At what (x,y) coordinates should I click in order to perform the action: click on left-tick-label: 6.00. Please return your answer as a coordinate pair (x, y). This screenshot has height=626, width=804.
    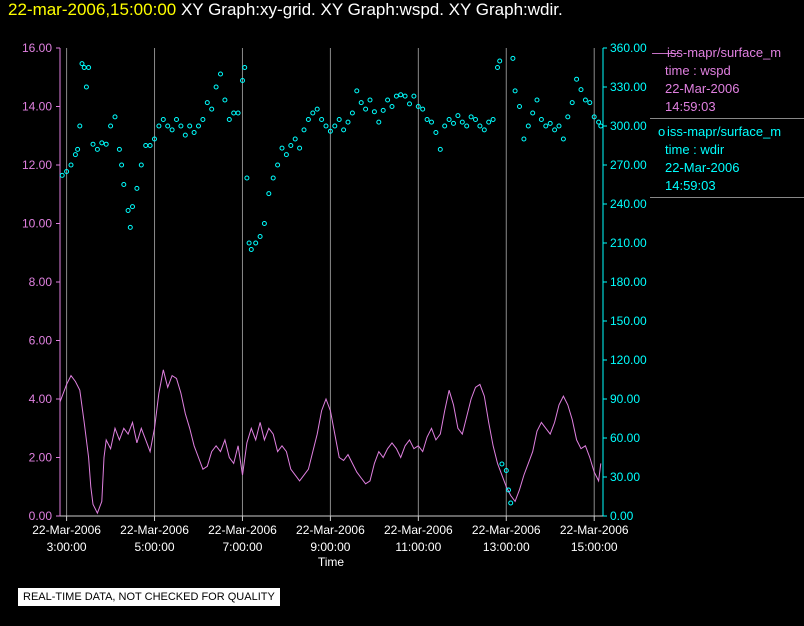
    Looking at the image, I should click on (41, 341).